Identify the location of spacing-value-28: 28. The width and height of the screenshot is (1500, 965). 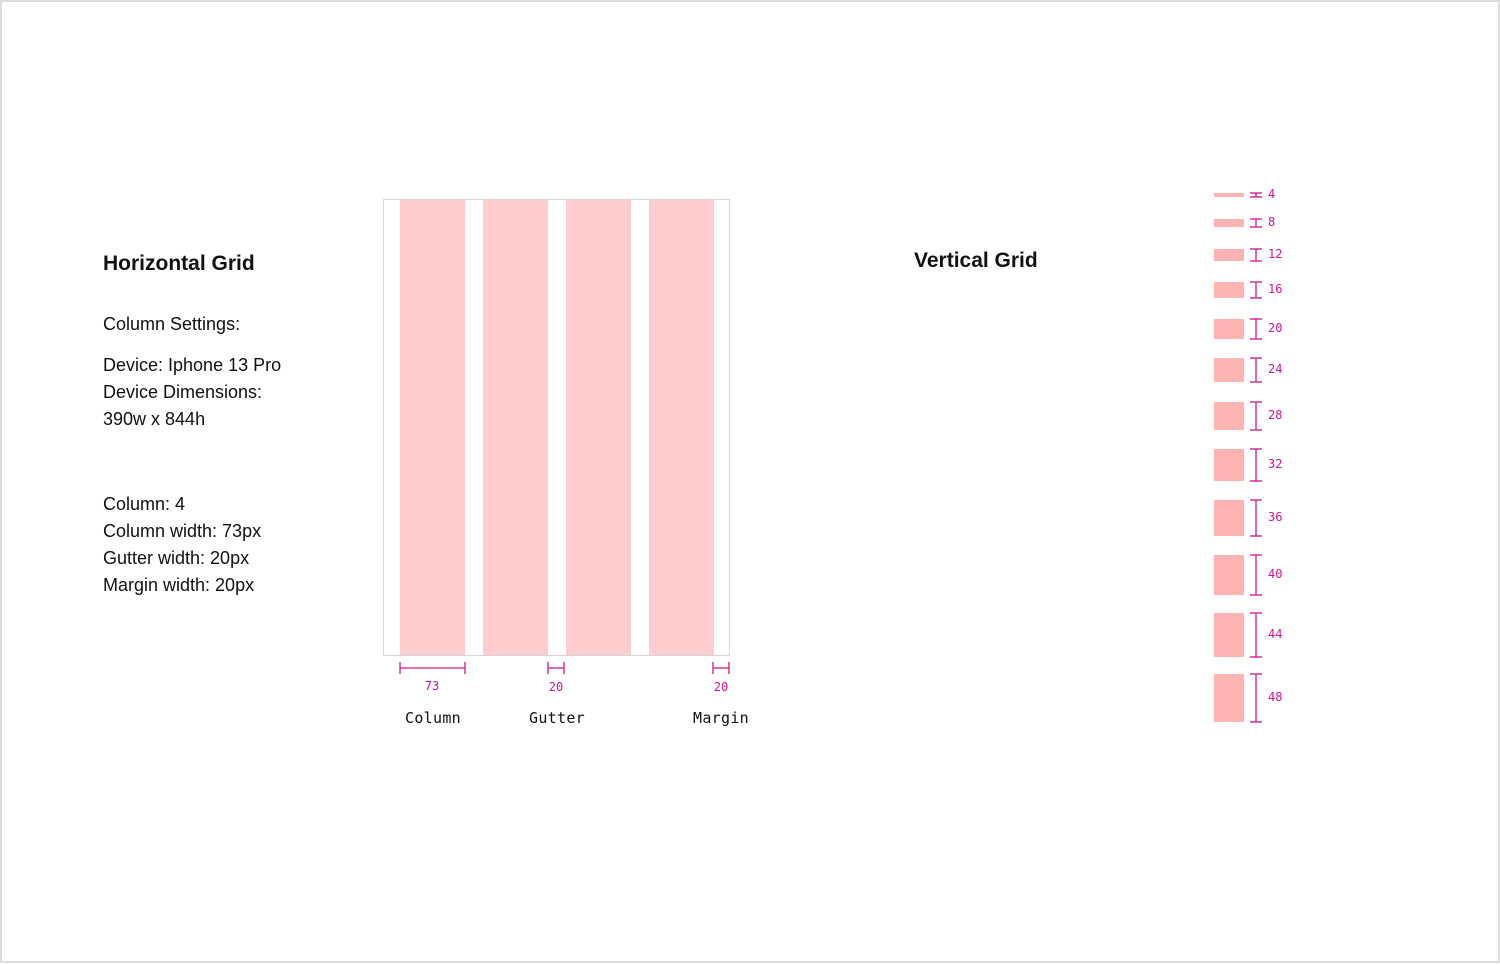
(1275, 415).